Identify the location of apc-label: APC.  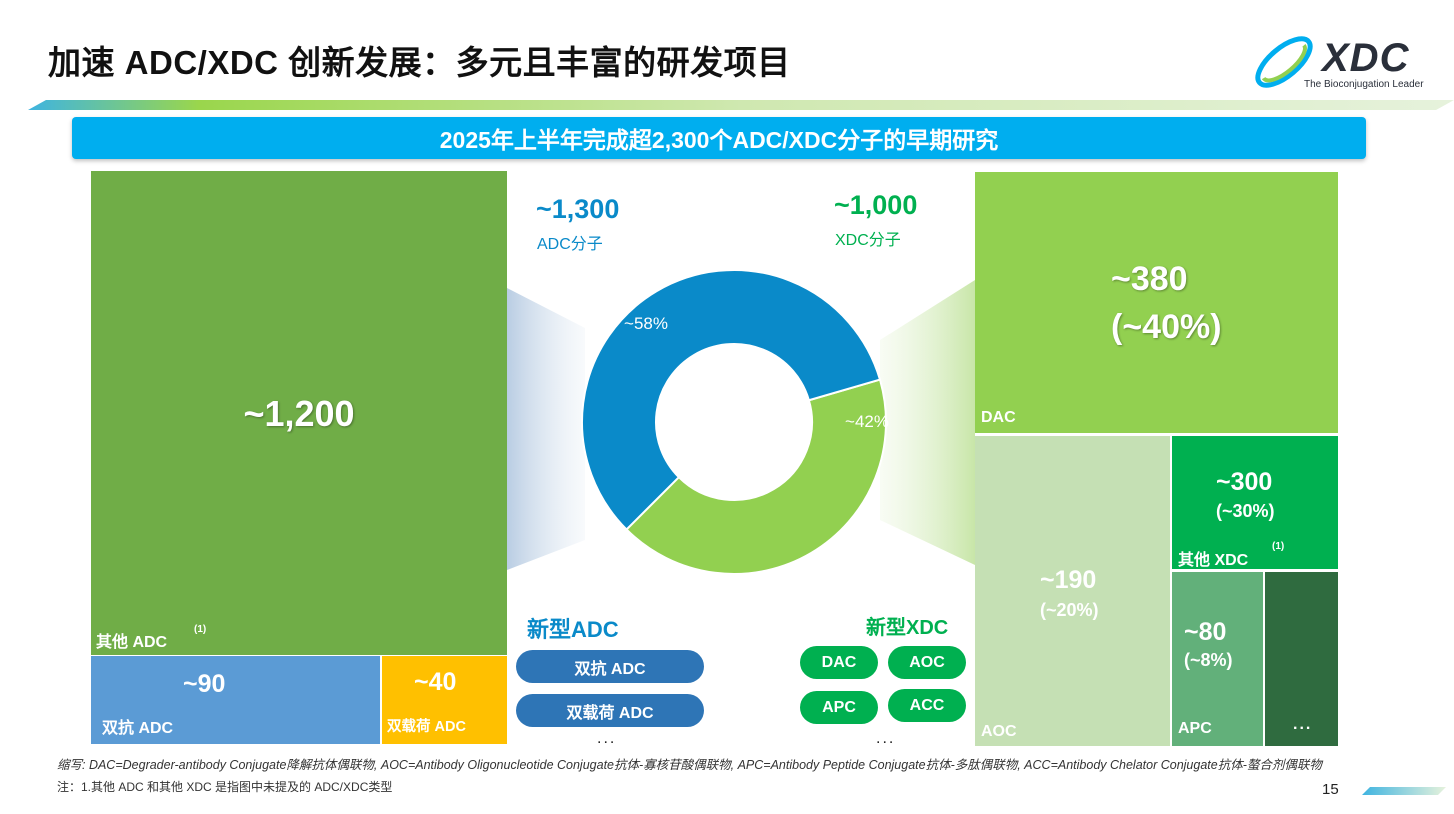
(1195, 728).